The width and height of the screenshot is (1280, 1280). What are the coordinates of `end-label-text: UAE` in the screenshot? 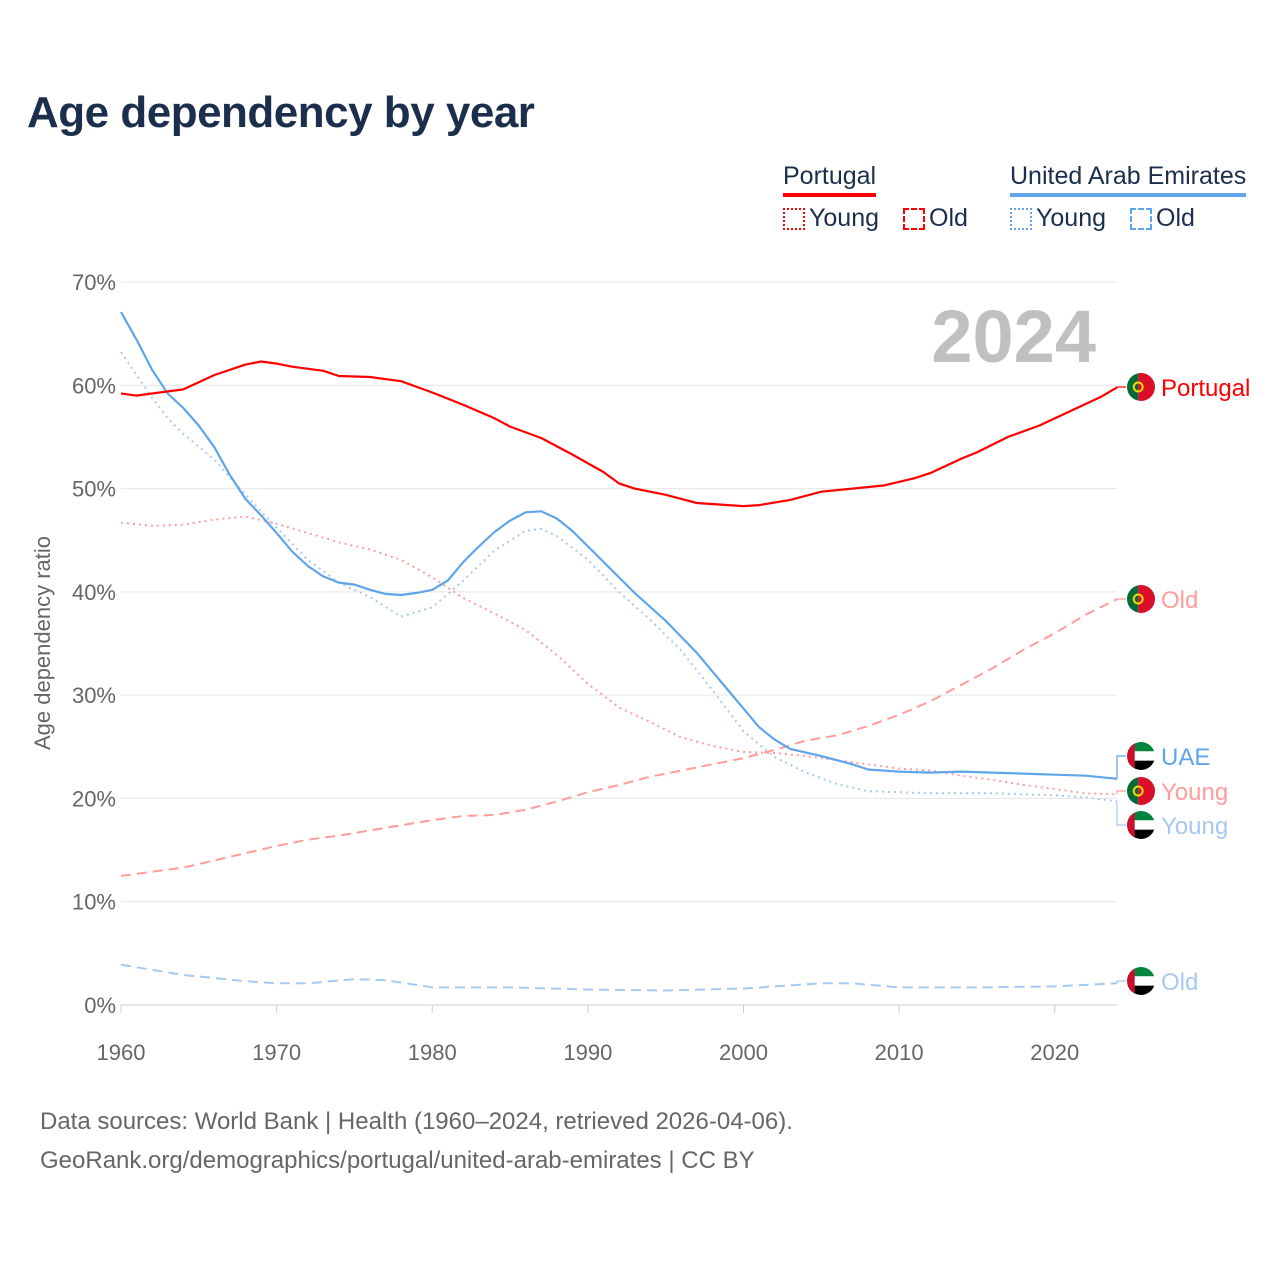 It's located at (1185, 757).